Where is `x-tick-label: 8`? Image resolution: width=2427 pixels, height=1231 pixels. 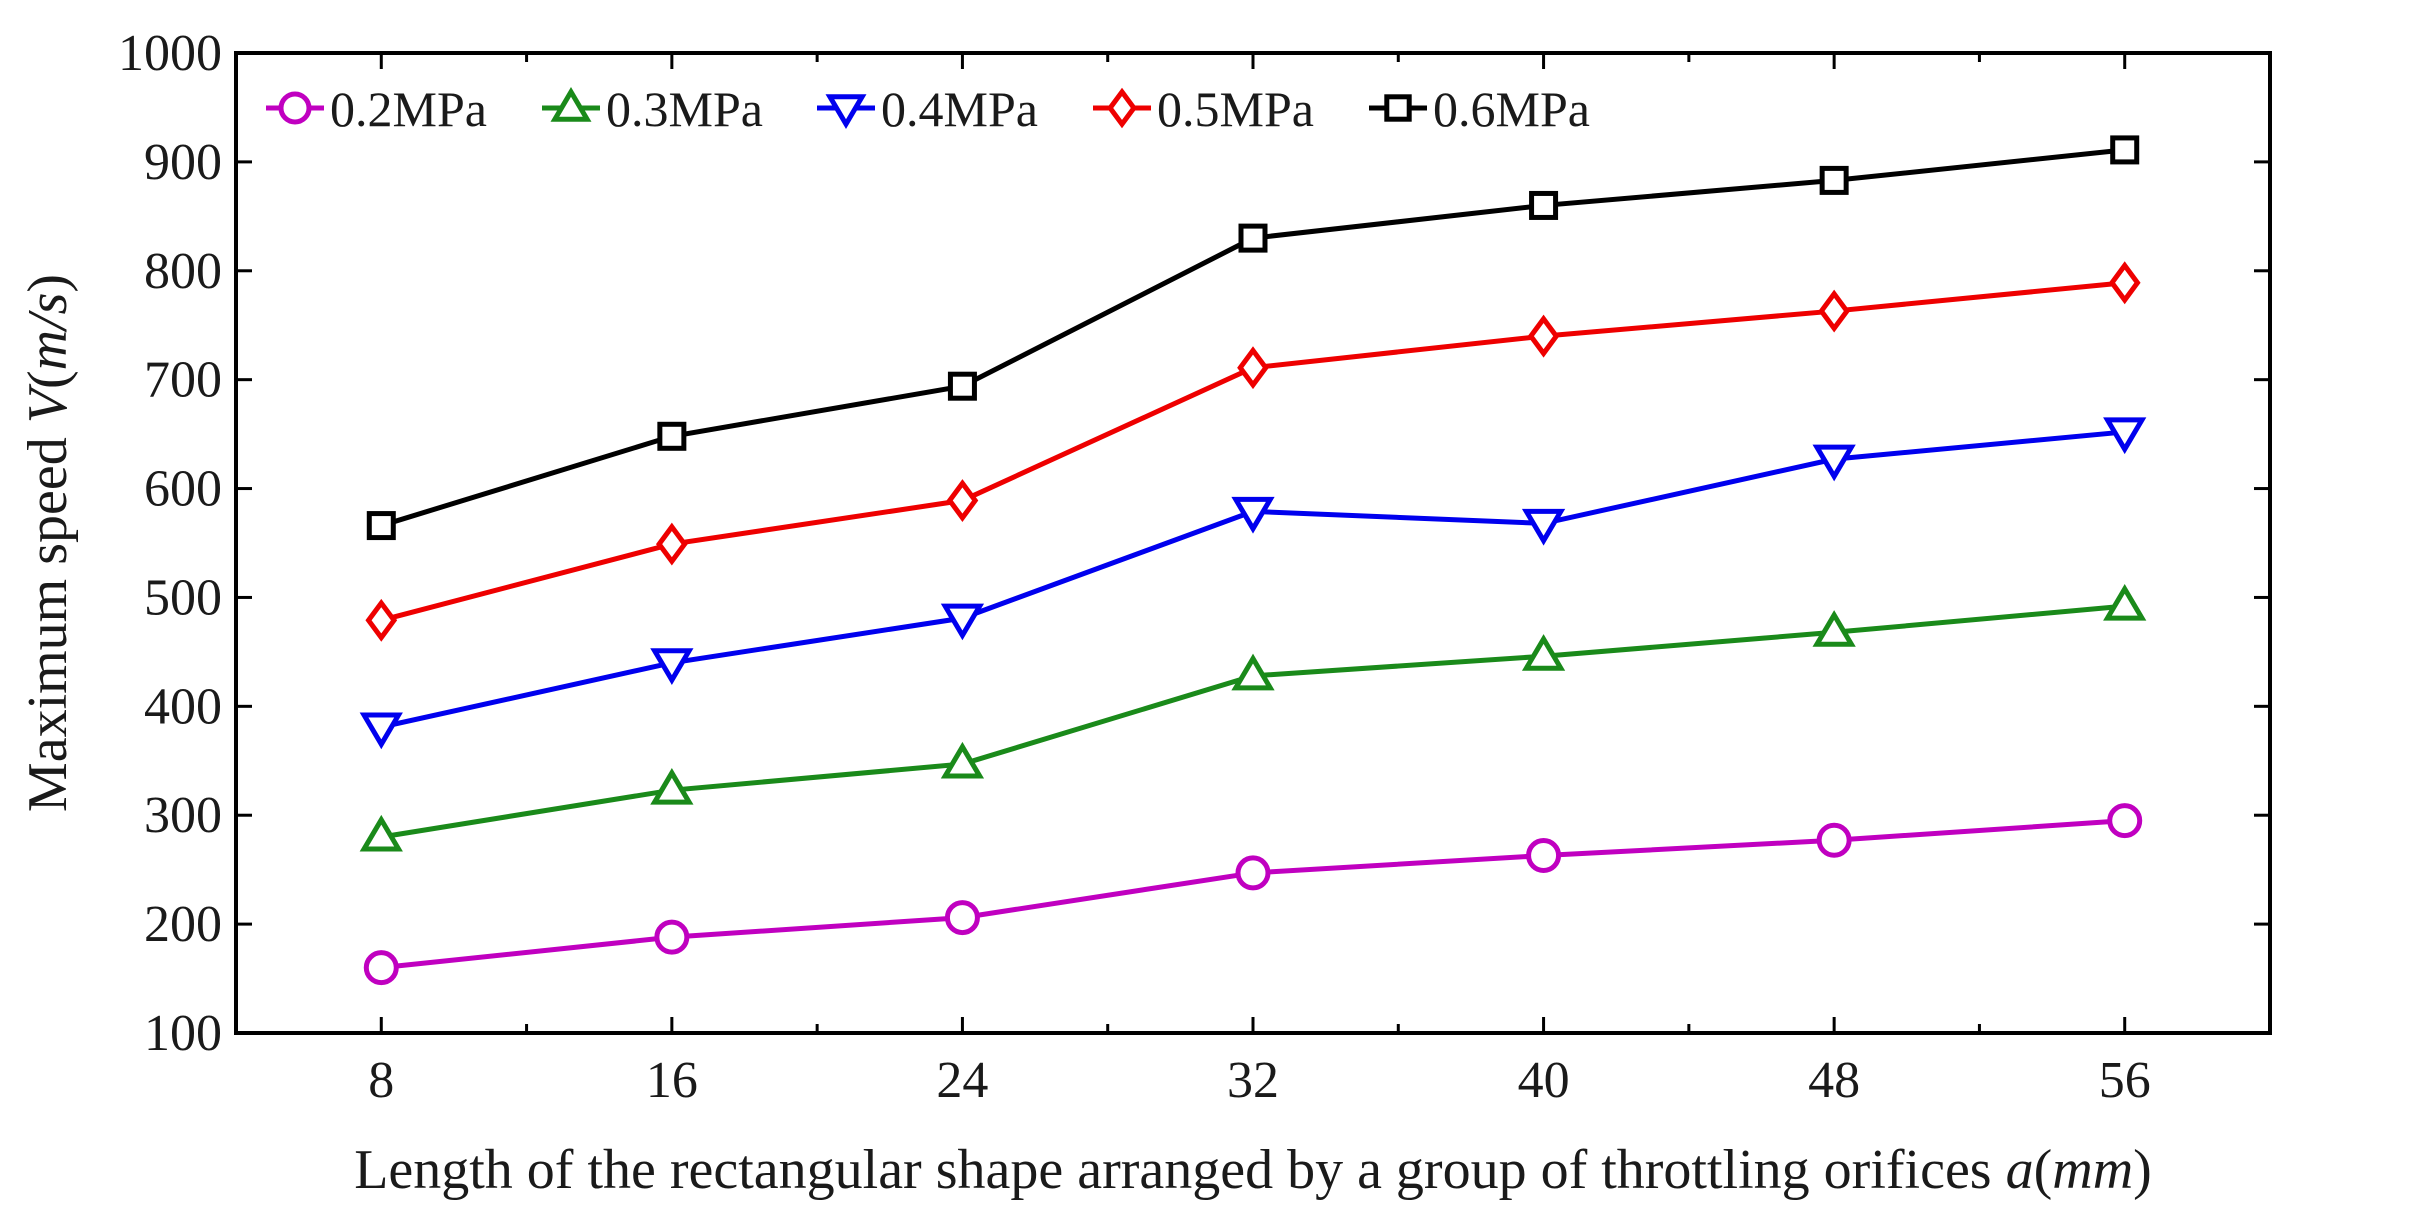 x-tick-label: 8 is located at coordinates (381, 1080).